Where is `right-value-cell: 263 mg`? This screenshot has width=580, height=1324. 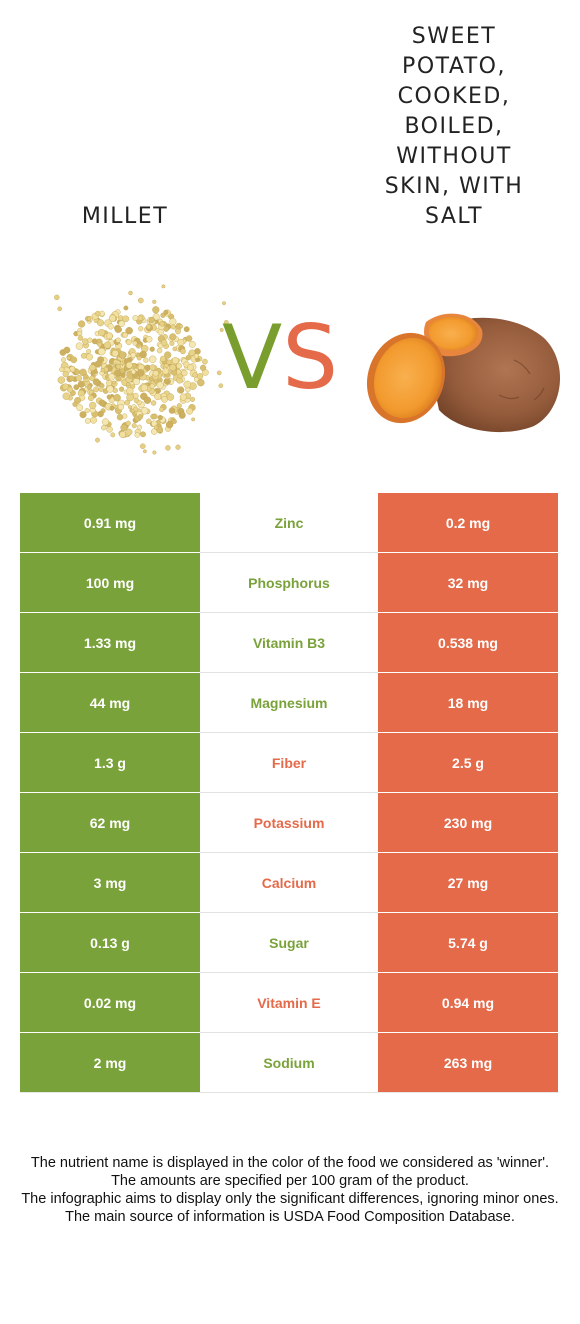
right-value-cell: 263 mg is located at coordinates (468, 1062).